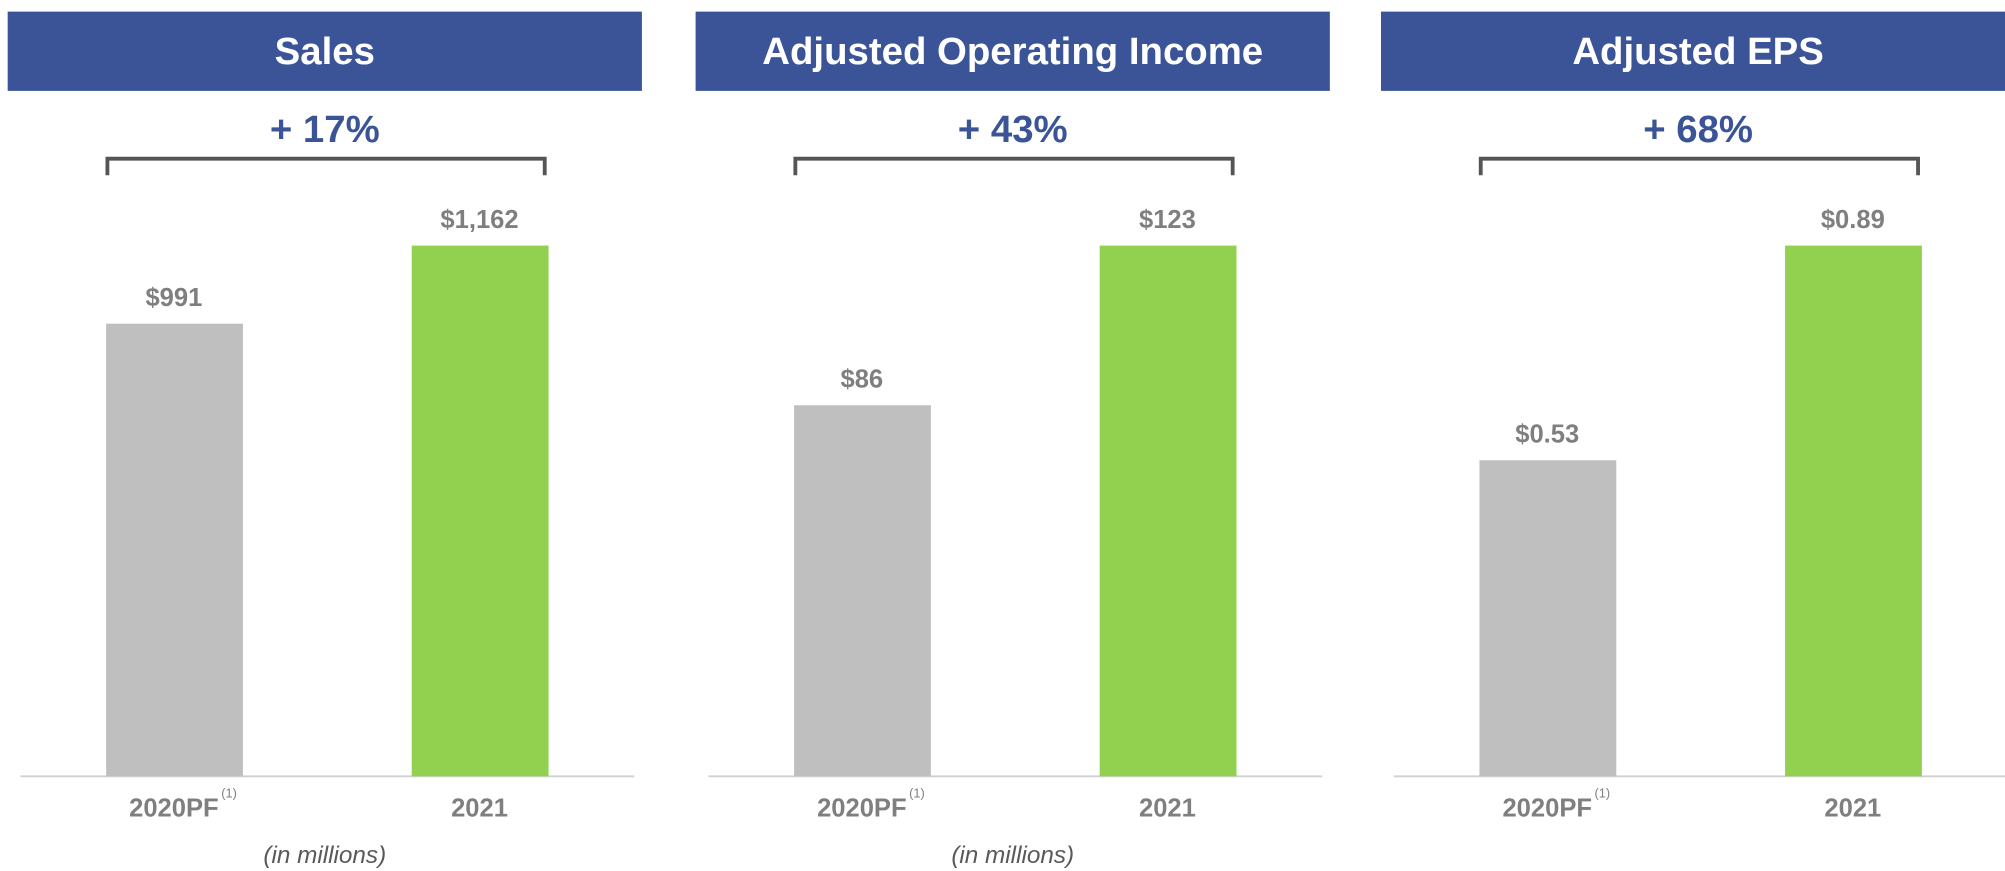 This screenshot has height=871, width=2005. Describe the element at coordinates (1013, 129) in the screenshot. I see `change-label: + 43%` at that location.